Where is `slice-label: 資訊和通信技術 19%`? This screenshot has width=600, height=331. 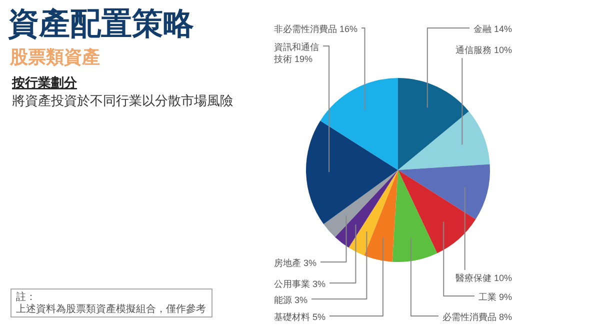 slice-label: 資訊和通信技術 19% is located at coordinates (296, 53).